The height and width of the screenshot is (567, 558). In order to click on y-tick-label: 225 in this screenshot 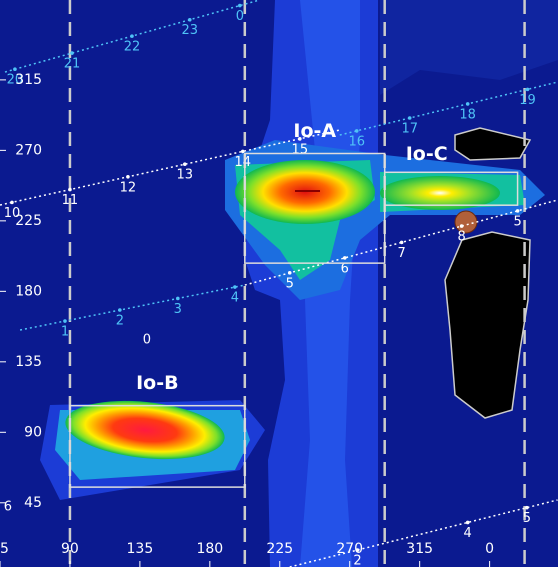, I will do `click(28, 221)`.